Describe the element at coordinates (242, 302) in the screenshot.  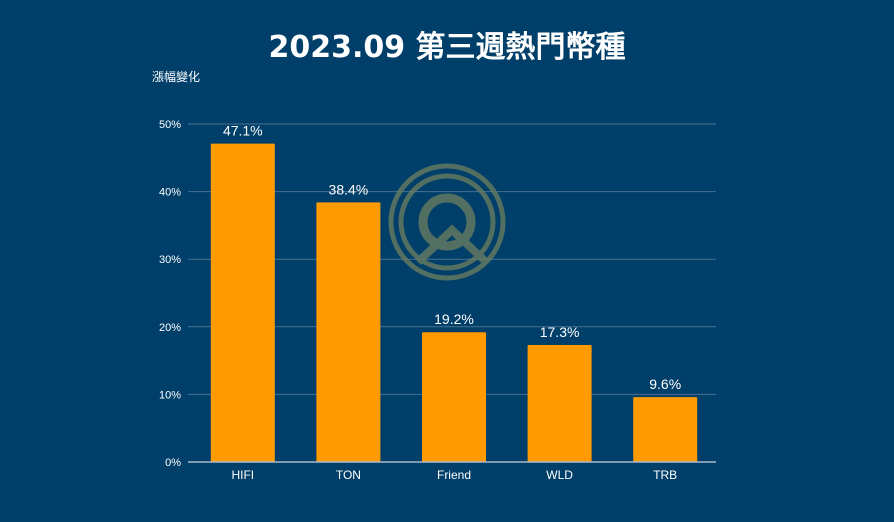
I see `bar-hifi` at that location.